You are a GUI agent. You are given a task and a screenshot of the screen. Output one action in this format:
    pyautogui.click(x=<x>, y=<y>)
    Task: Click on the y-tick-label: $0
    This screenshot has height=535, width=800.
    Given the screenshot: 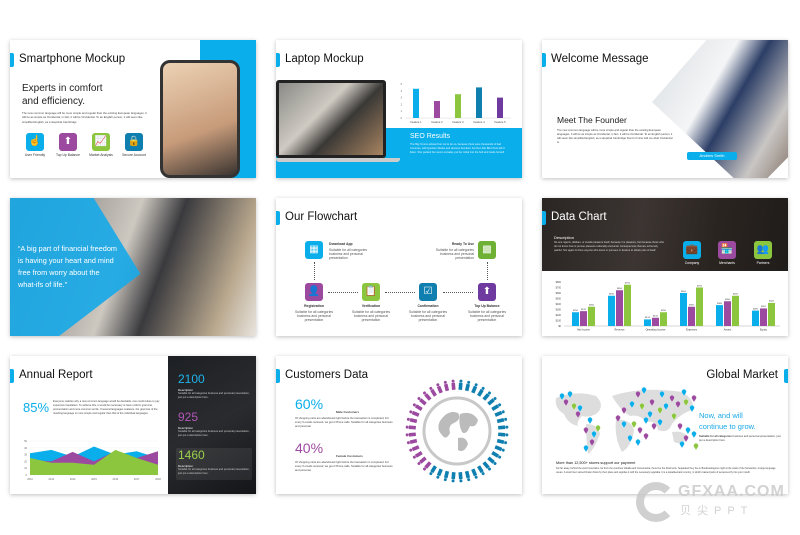 What is the action you would take?
    pyautogui.click(x=559, y=326)
    